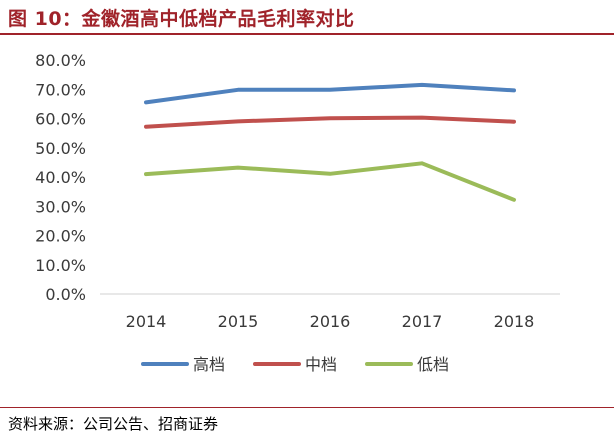 The height and width of the screenshot is (439, 614). What do you see at coordinates (60, 60) in the screenshot?
I see `y-tick-label: 80.0%` at bounding box center [60, 60].